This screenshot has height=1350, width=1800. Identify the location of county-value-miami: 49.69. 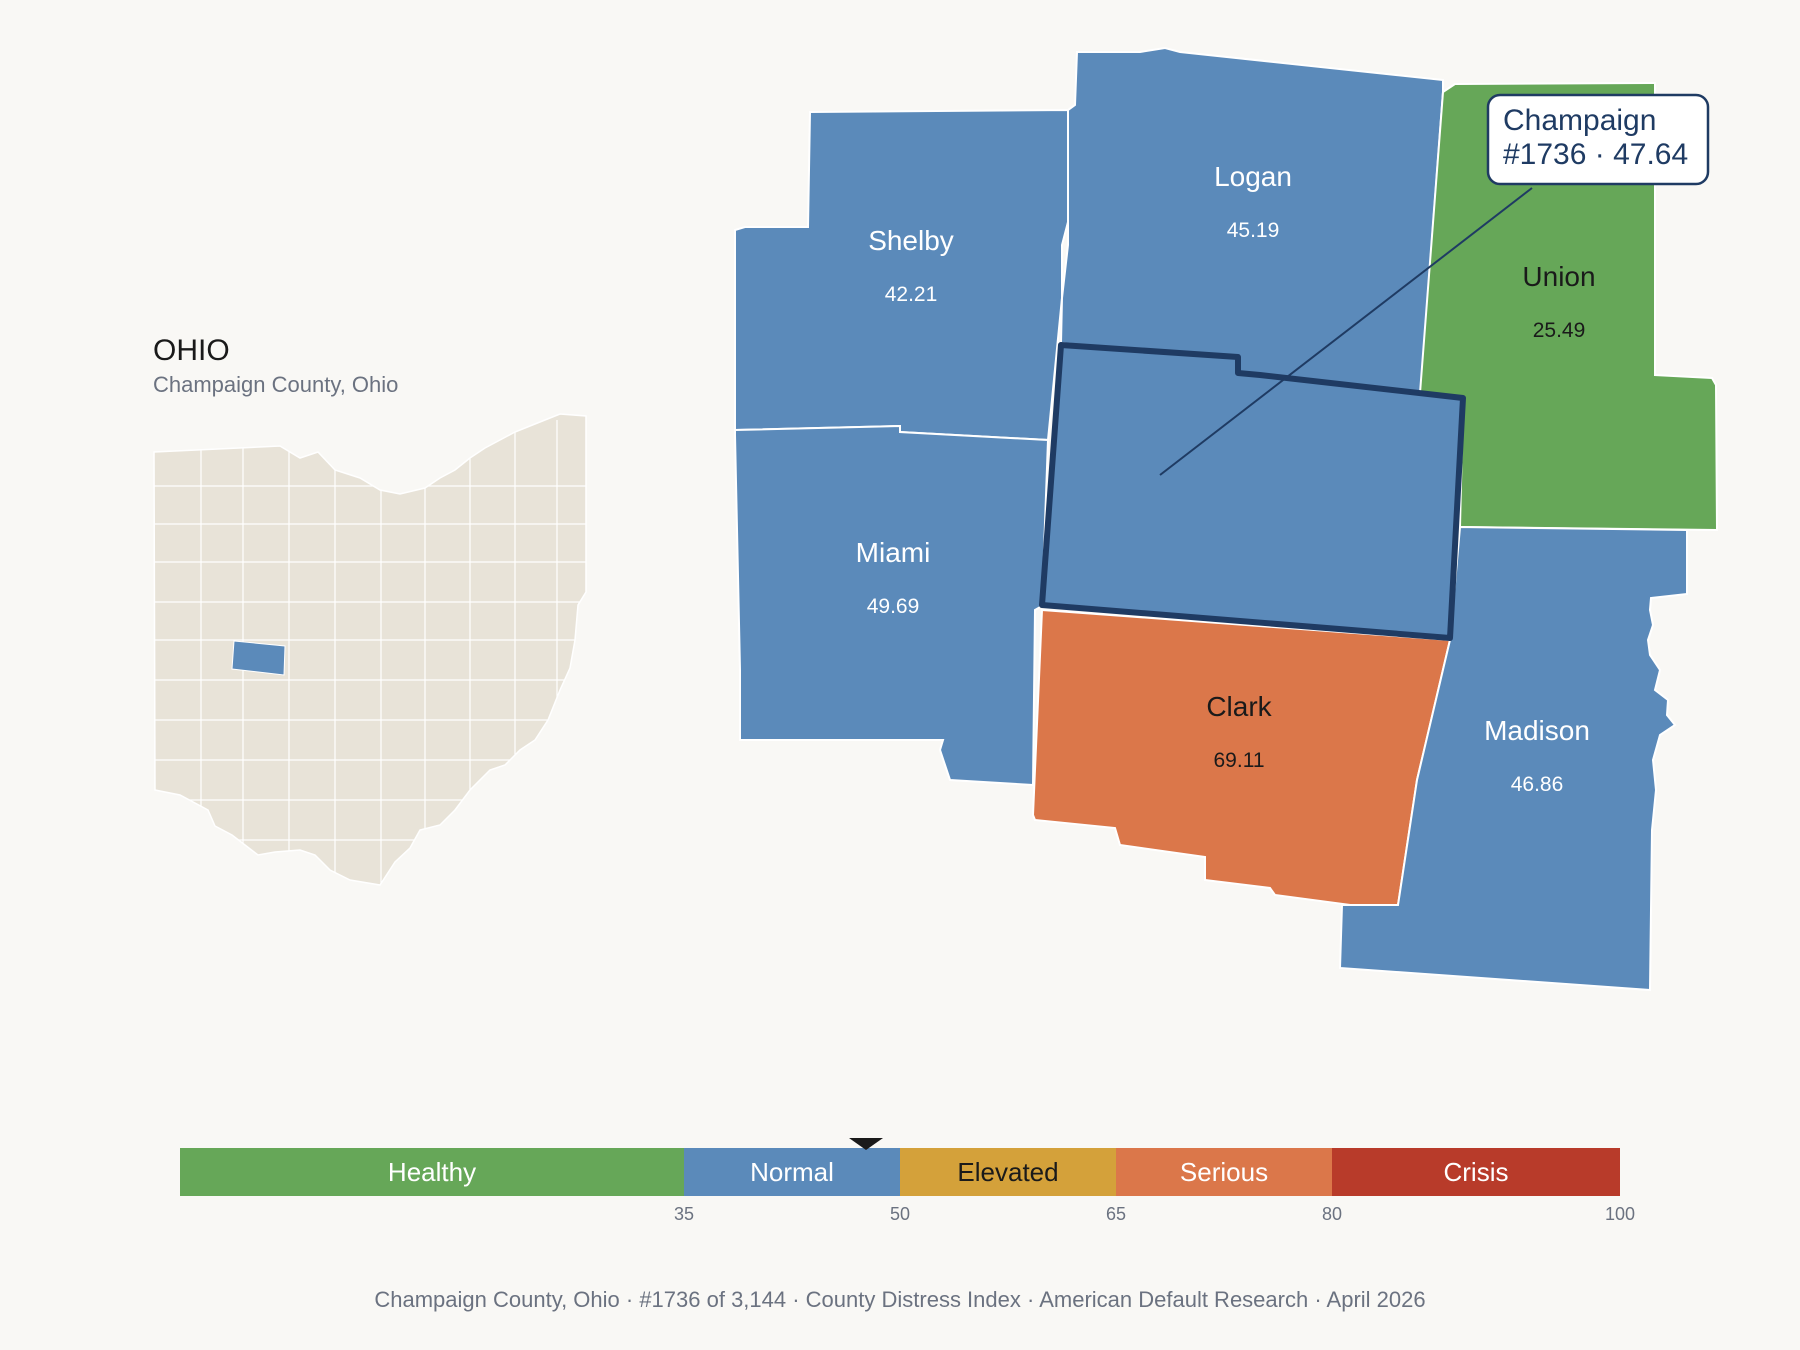
(893, 606).